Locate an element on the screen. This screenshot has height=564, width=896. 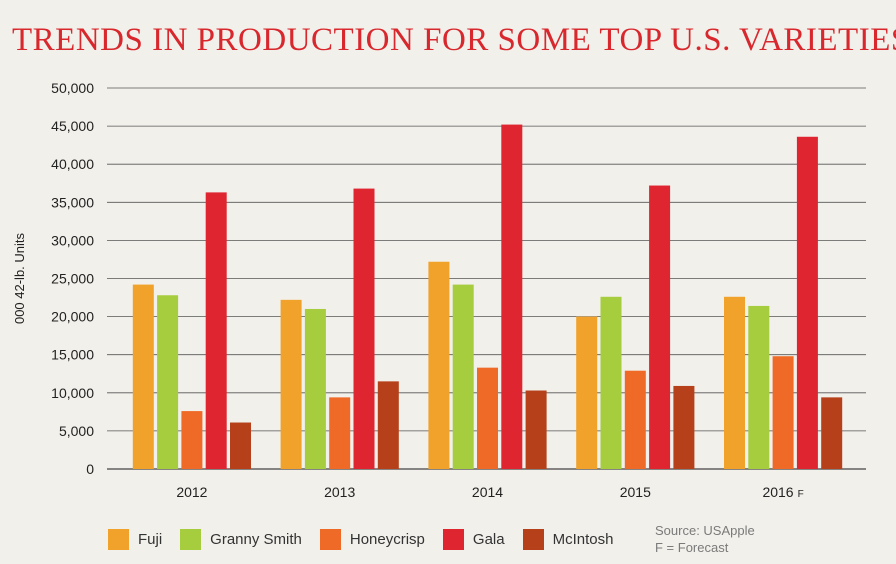
y-tick-label: 0 is located at coordinates (90, 469).